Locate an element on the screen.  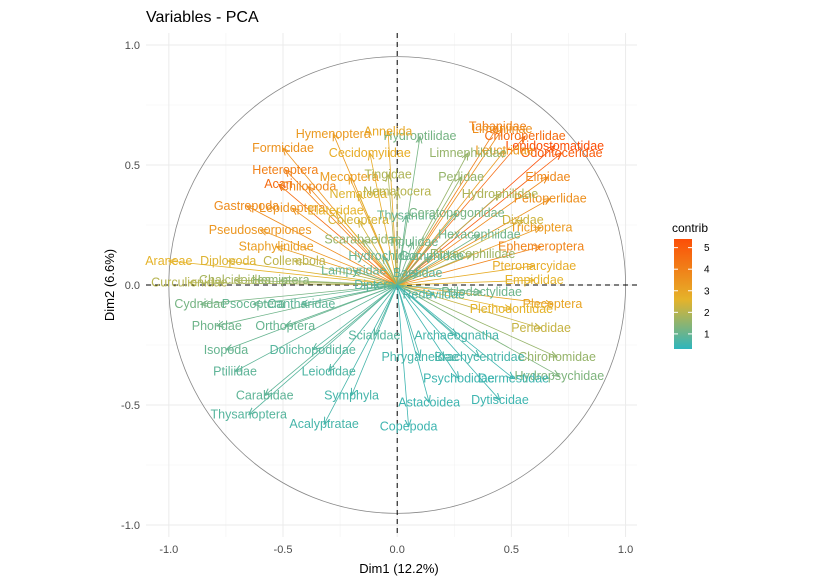
variable-label: Hemiptera is located at coordinates (281, 280).